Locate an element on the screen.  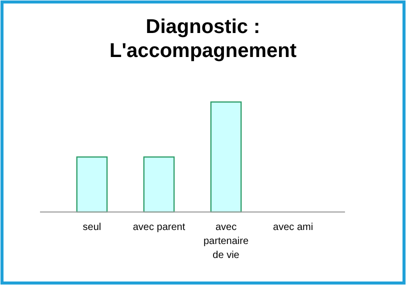
chart-title: Diagnostic : L'accompagnement is located at coordinates (203, 39).